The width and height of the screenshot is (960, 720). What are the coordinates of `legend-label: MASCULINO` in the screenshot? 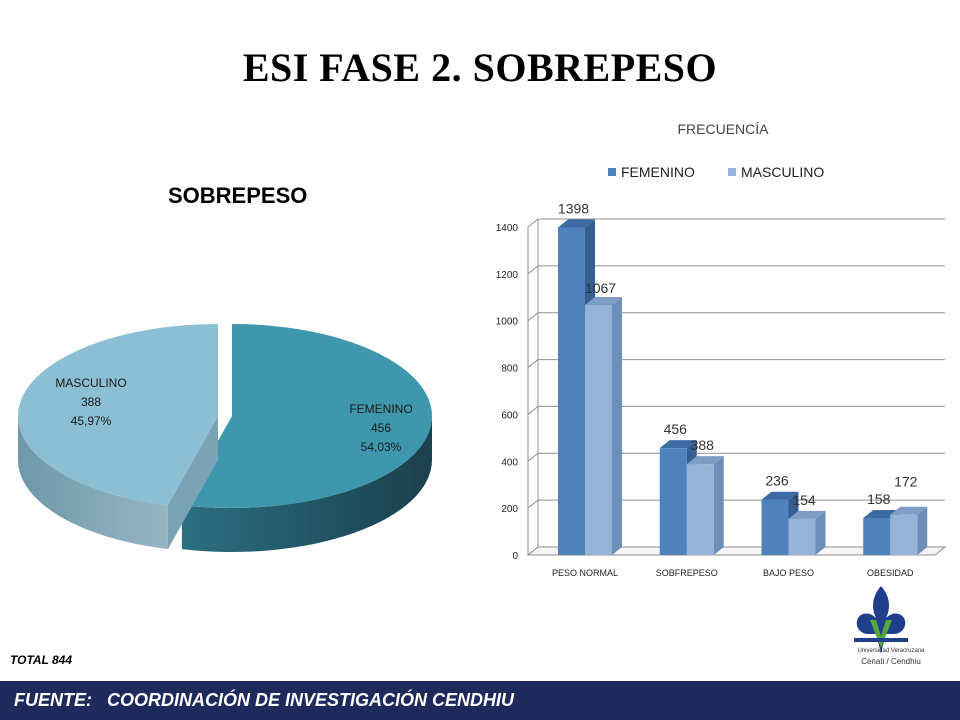 It's located at (782, 172).